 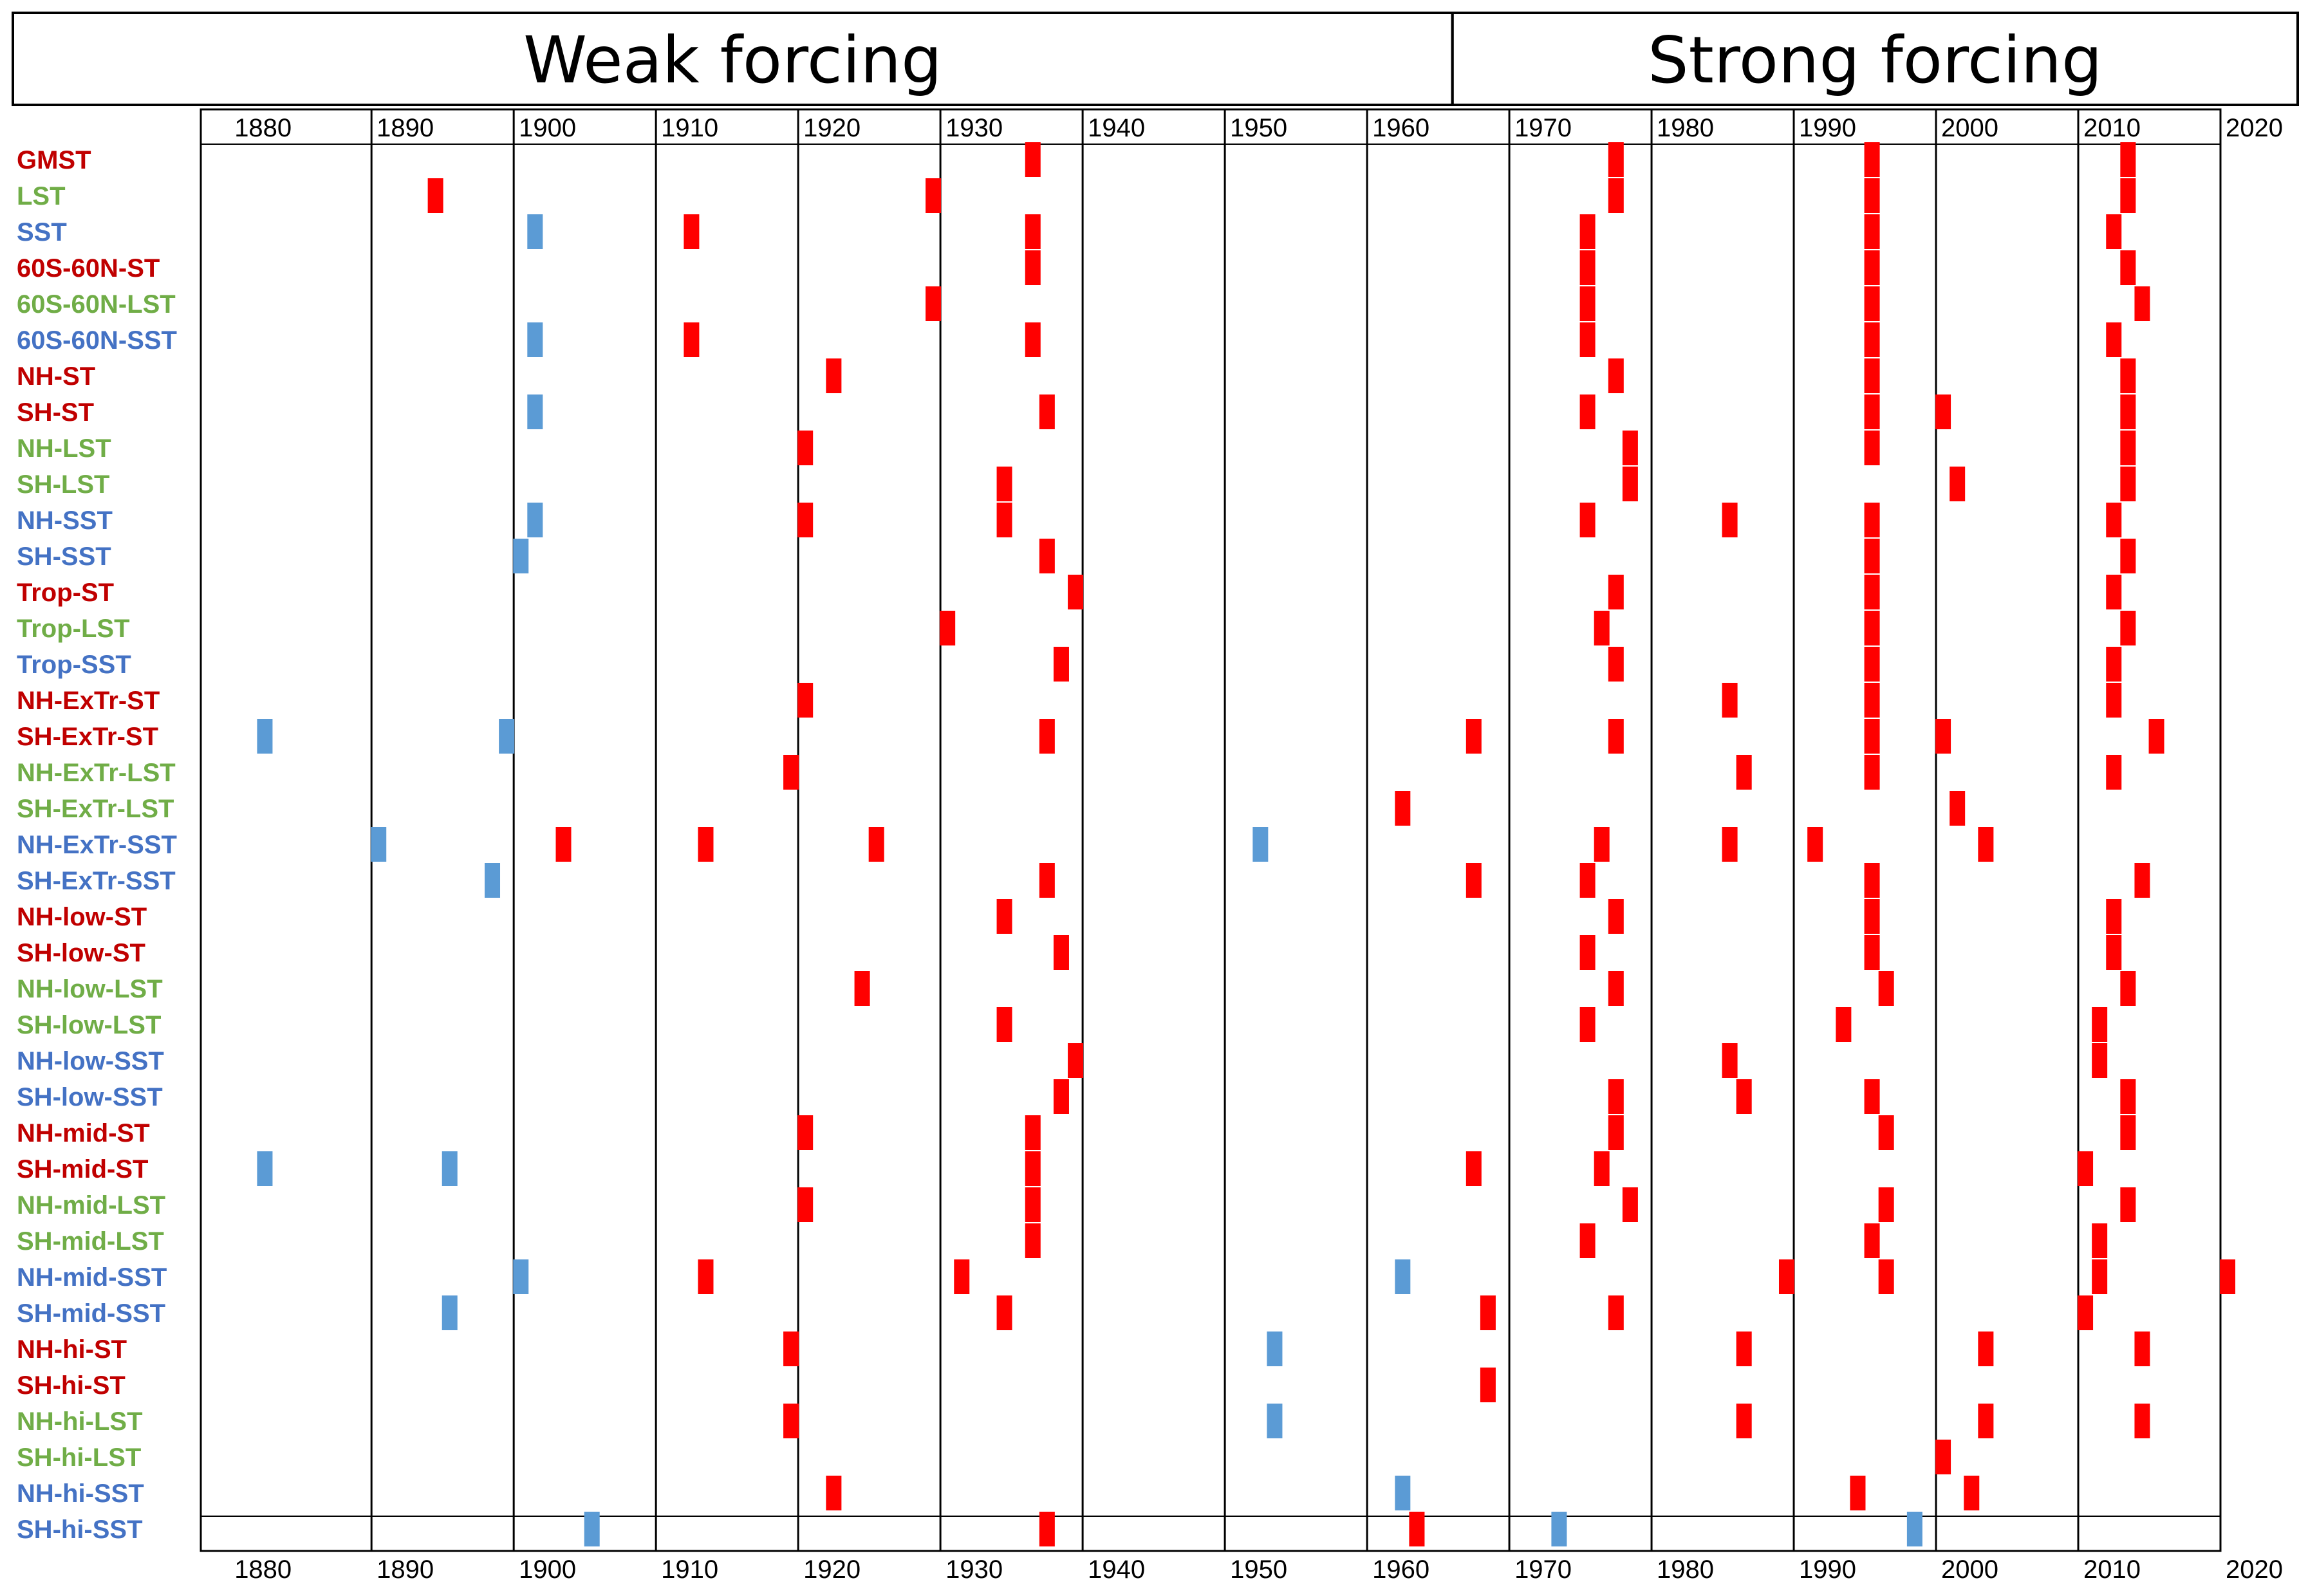 I want to click on top-tick-label: 1990, so click(x=1827, y=128).